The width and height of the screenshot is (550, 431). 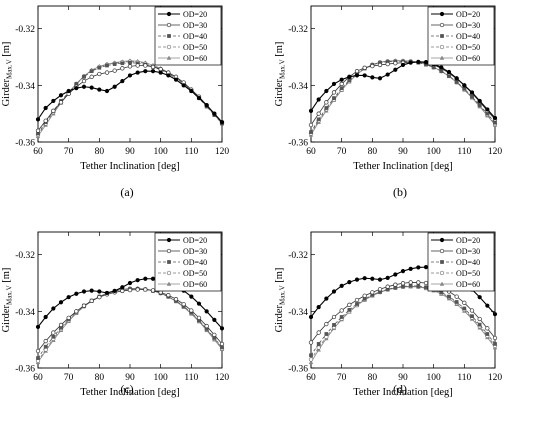 What do you see at coordinates (461, 36) in the screenshot?
I see `legend: OD=20 OD=30 OD=40 OD=50 OD=60` at bounding box center [461, 36].